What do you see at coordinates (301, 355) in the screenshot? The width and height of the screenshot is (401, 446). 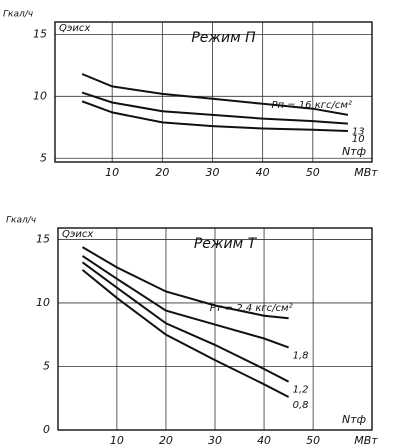 I see `series-label: 1,8` at bounding box center [301, 355].